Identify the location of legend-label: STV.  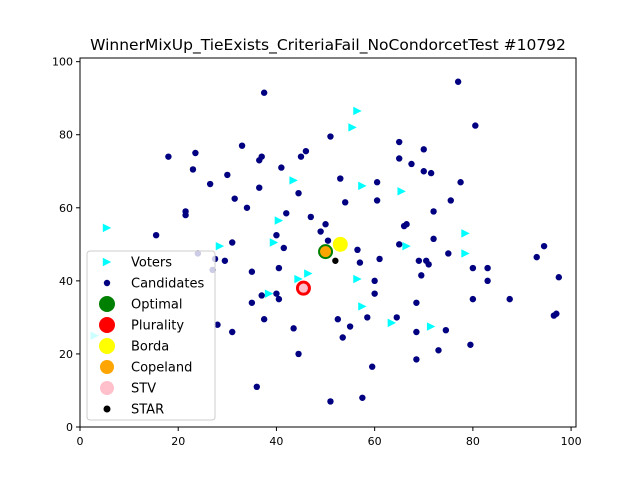
(143, 389).